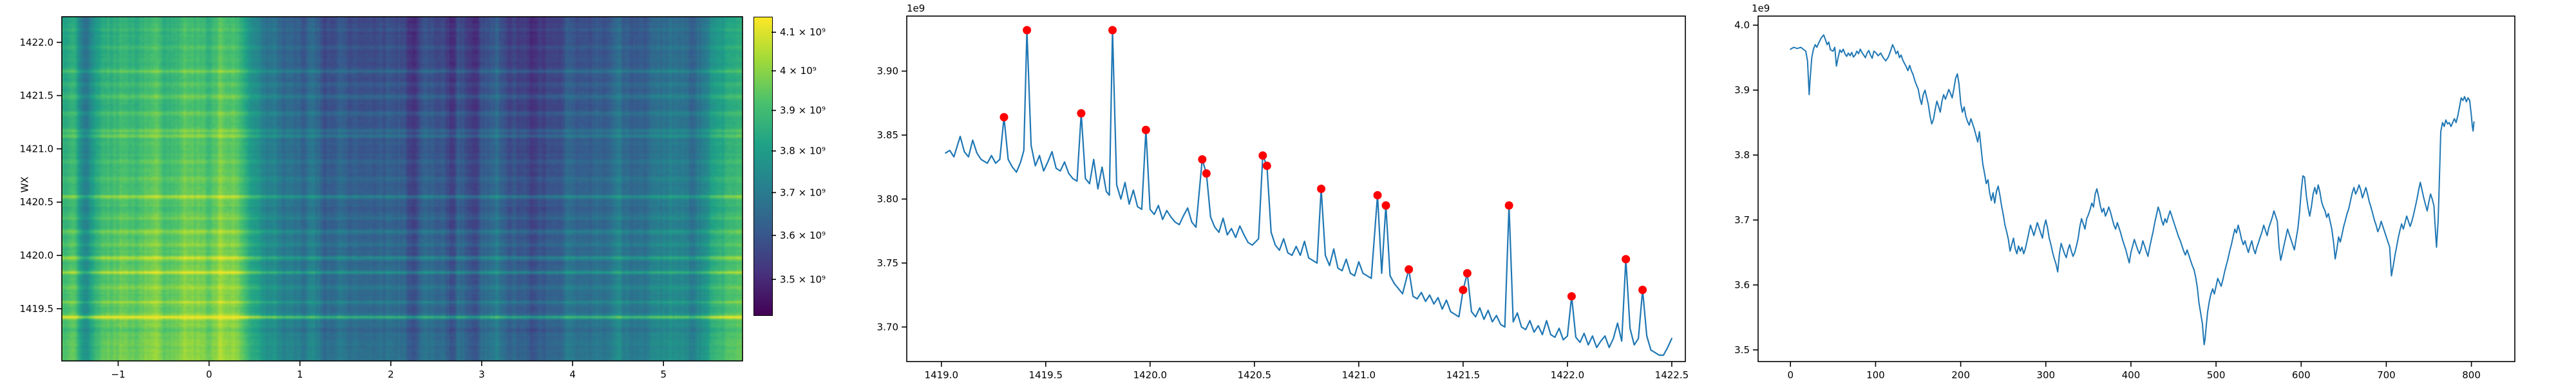 The width and height of the screenshot is (2576, 386). What do you see at coordinates (1150, 375) in the screenshot?
I see `spectrum-x-tick-label: 1420.0` at bounding box center [1150, 375].